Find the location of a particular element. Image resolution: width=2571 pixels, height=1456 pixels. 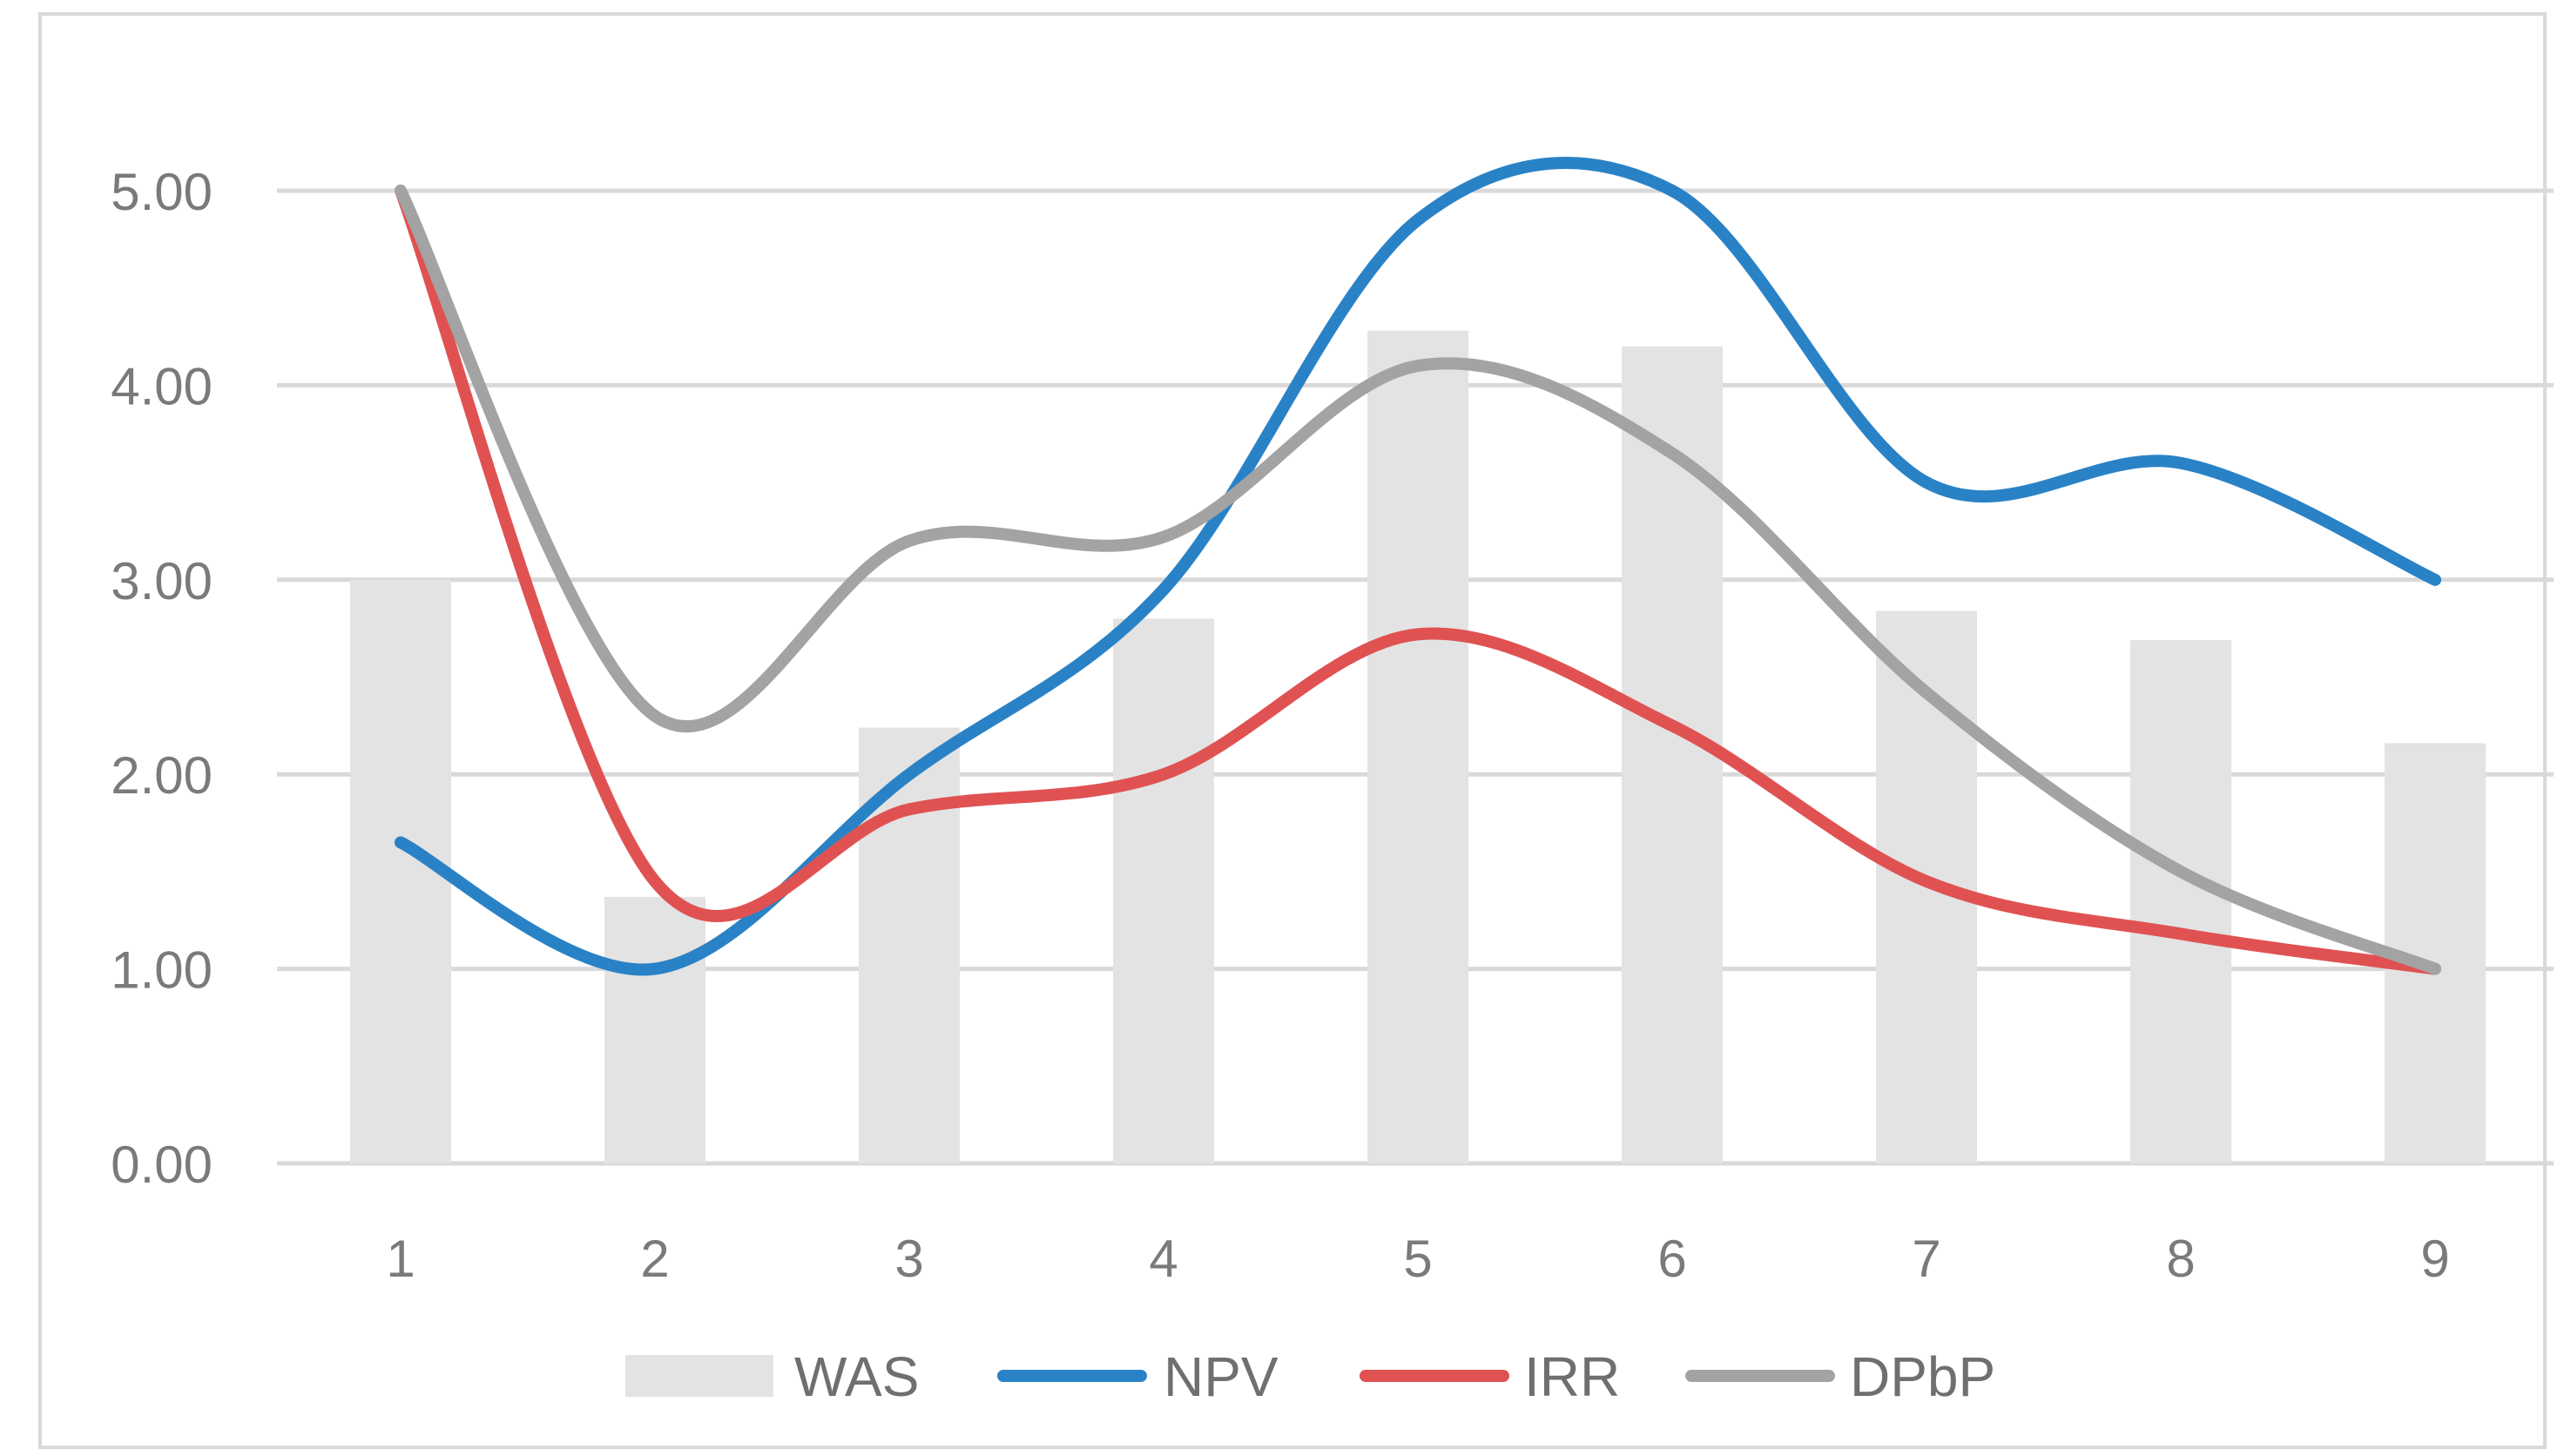

x-tick-label: 6 is located at coordinates (1672, 1259).